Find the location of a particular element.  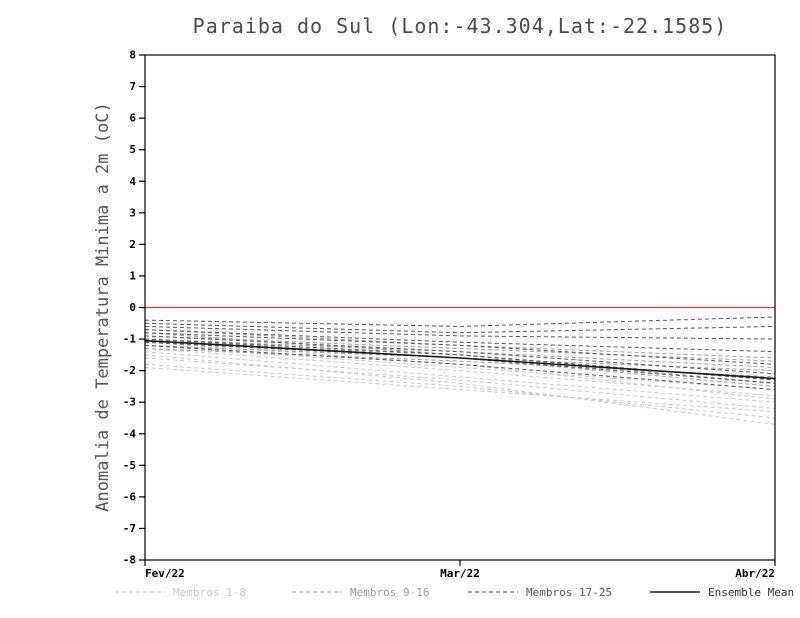

x-tick-label: Fev/22 is located at coordinates (165, 573).